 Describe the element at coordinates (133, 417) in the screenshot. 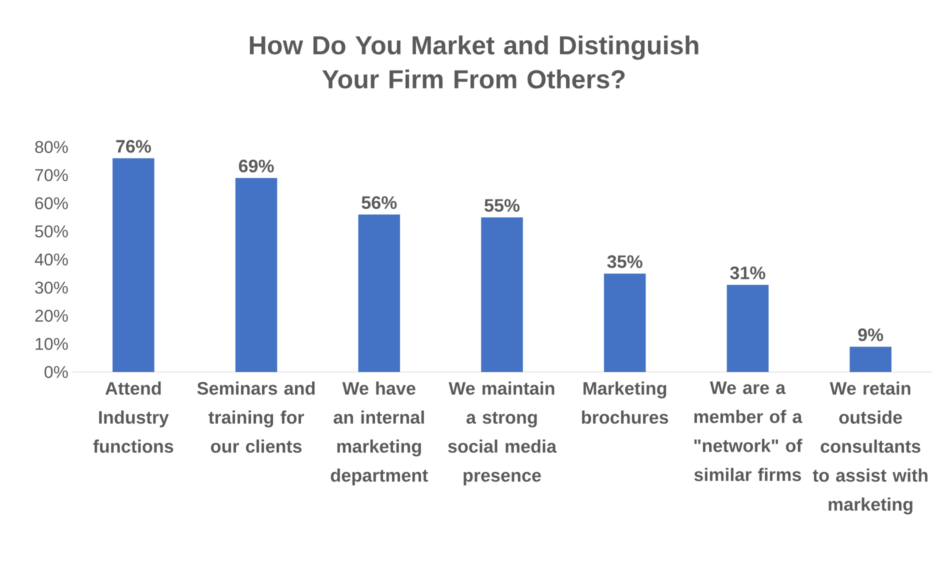

I see `x-tick-label: Attend Industry functions` at that location.